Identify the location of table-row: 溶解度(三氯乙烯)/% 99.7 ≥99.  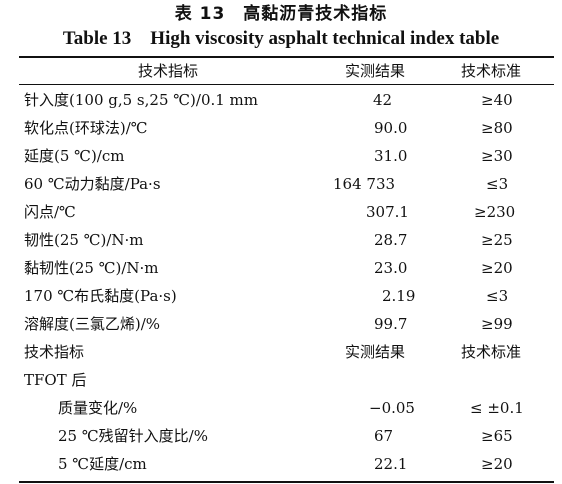
(281, 324).